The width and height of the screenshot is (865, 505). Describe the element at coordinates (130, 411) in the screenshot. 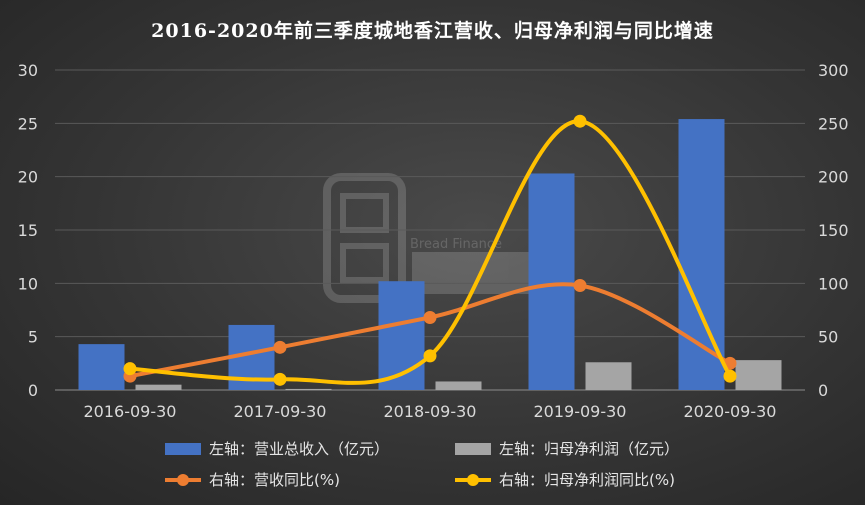

I see `x-axis-tick-label: 2016-09-30` at that location.